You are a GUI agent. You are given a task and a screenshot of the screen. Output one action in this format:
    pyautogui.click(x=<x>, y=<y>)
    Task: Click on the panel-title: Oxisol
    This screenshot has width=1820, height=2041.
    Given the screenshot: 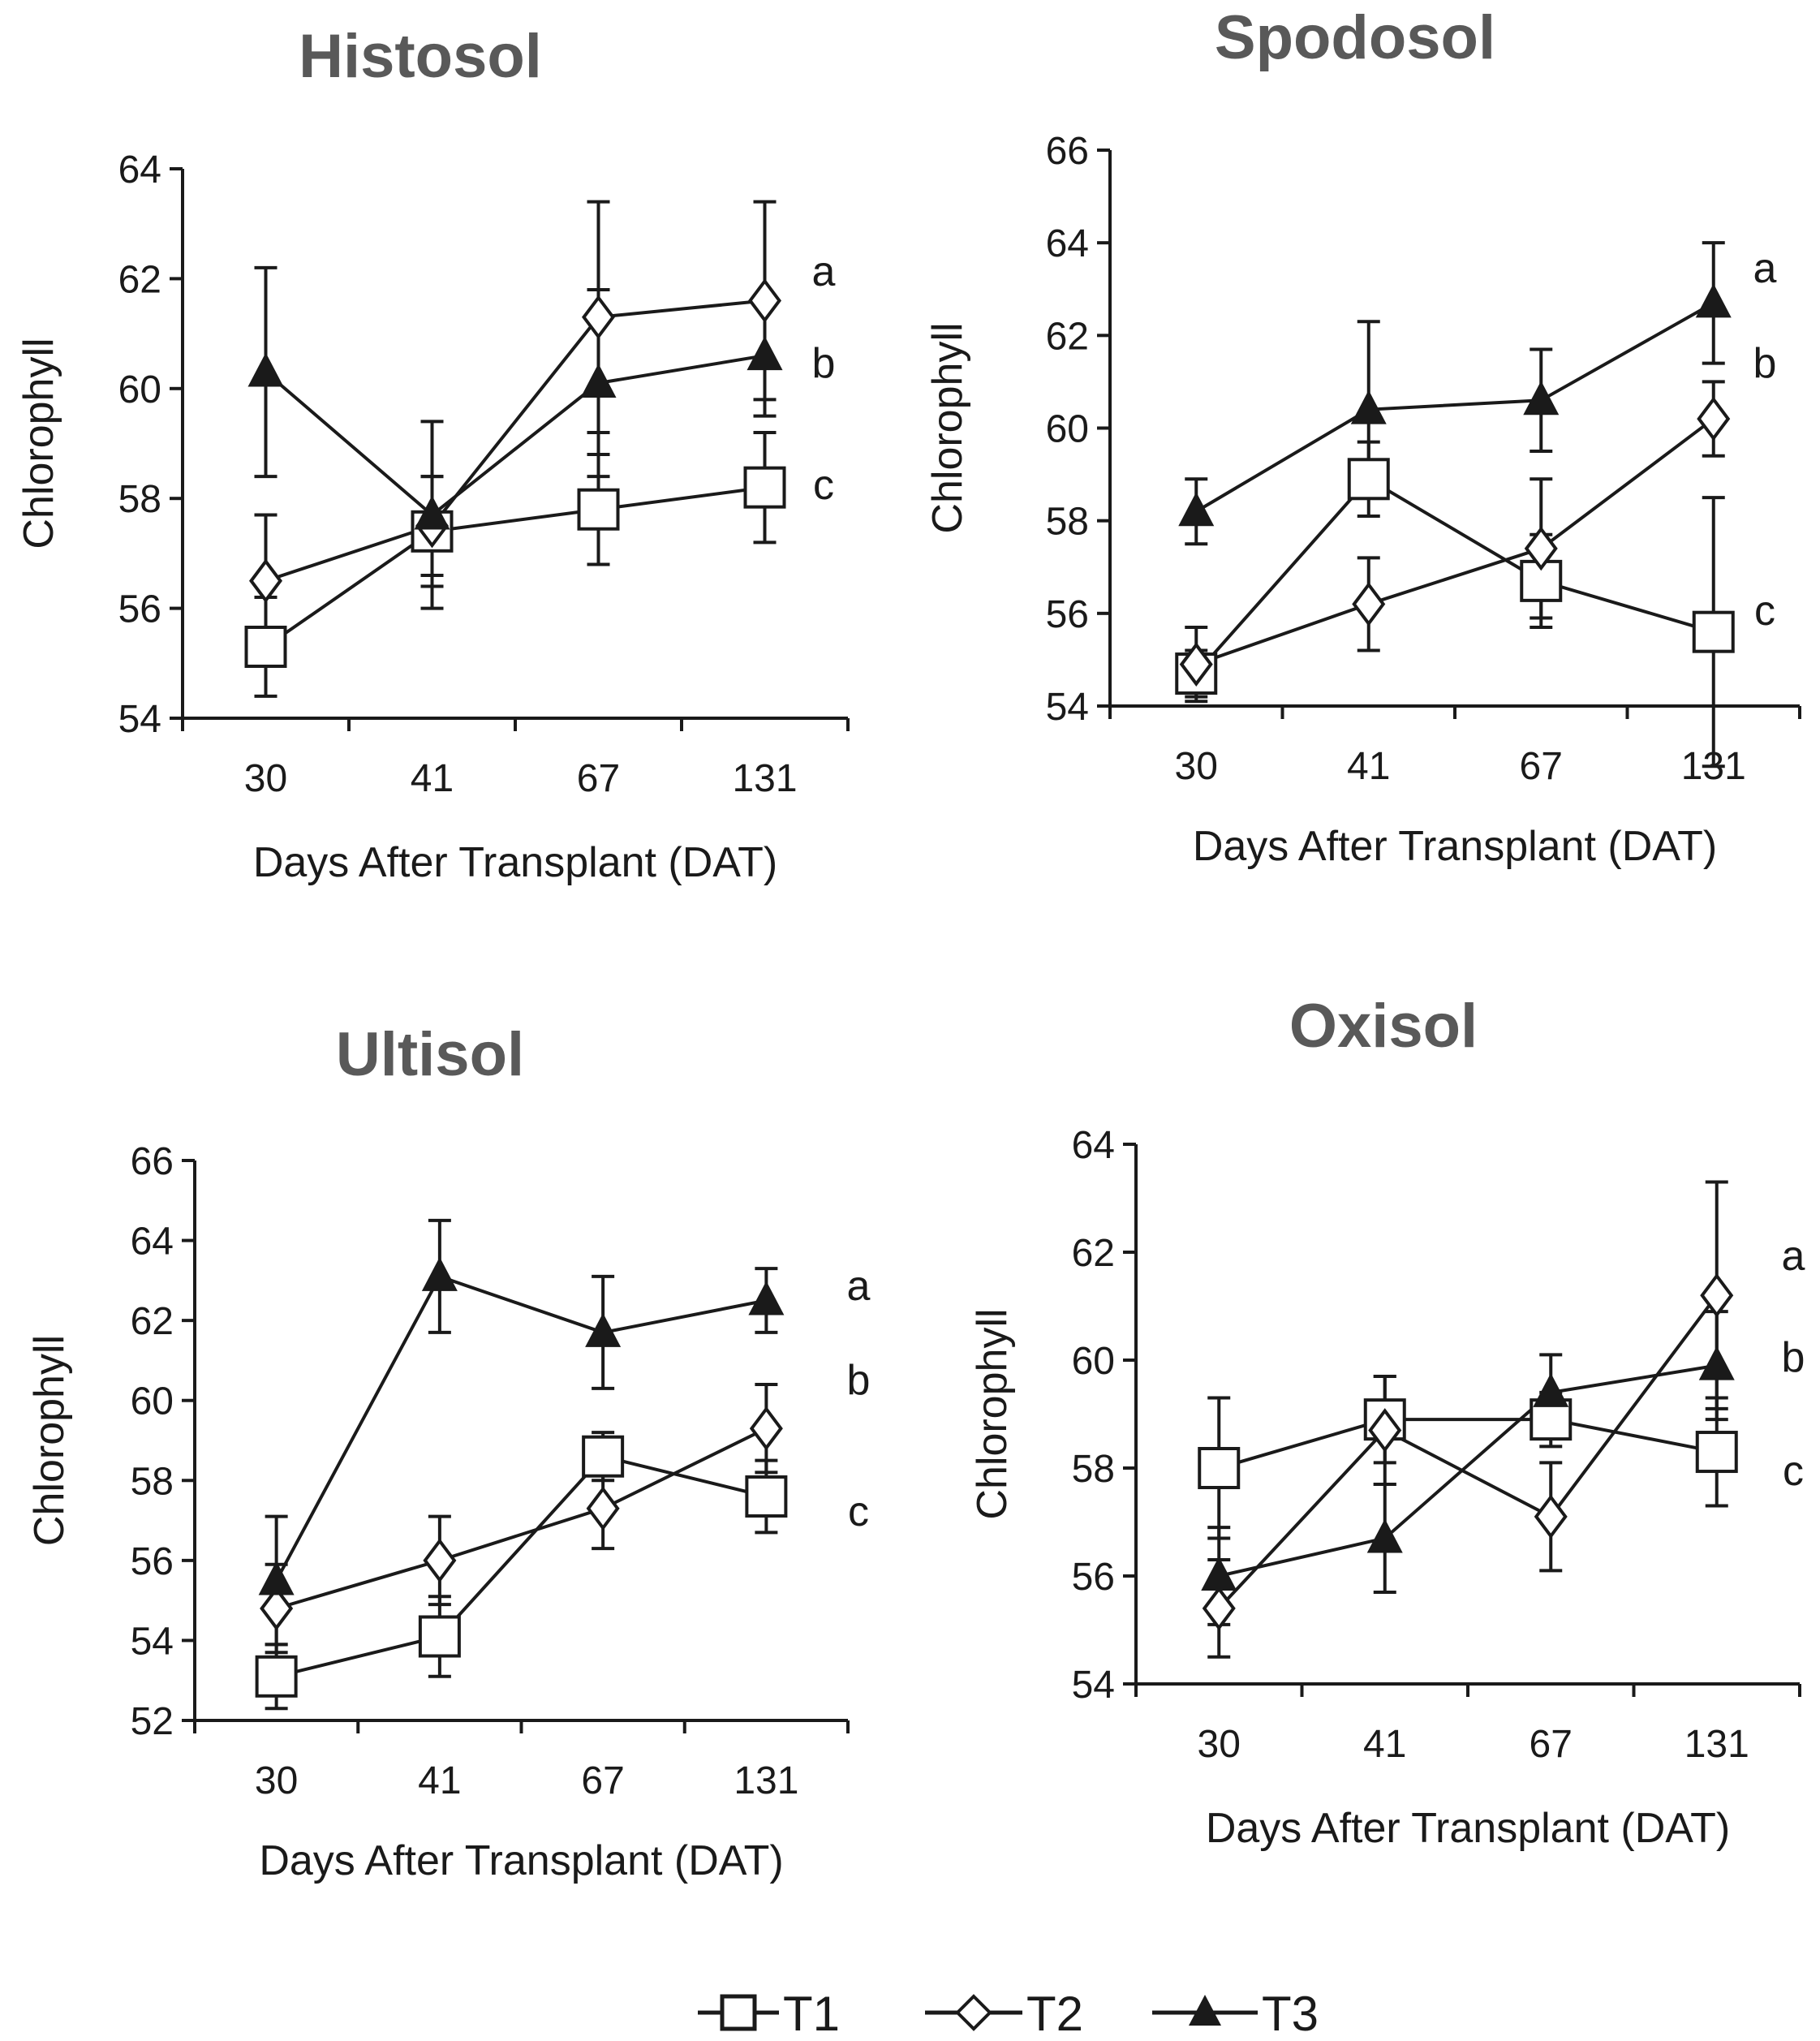 What is the action you would take?
    pyautogui.click(x=1383, y=1026)
    